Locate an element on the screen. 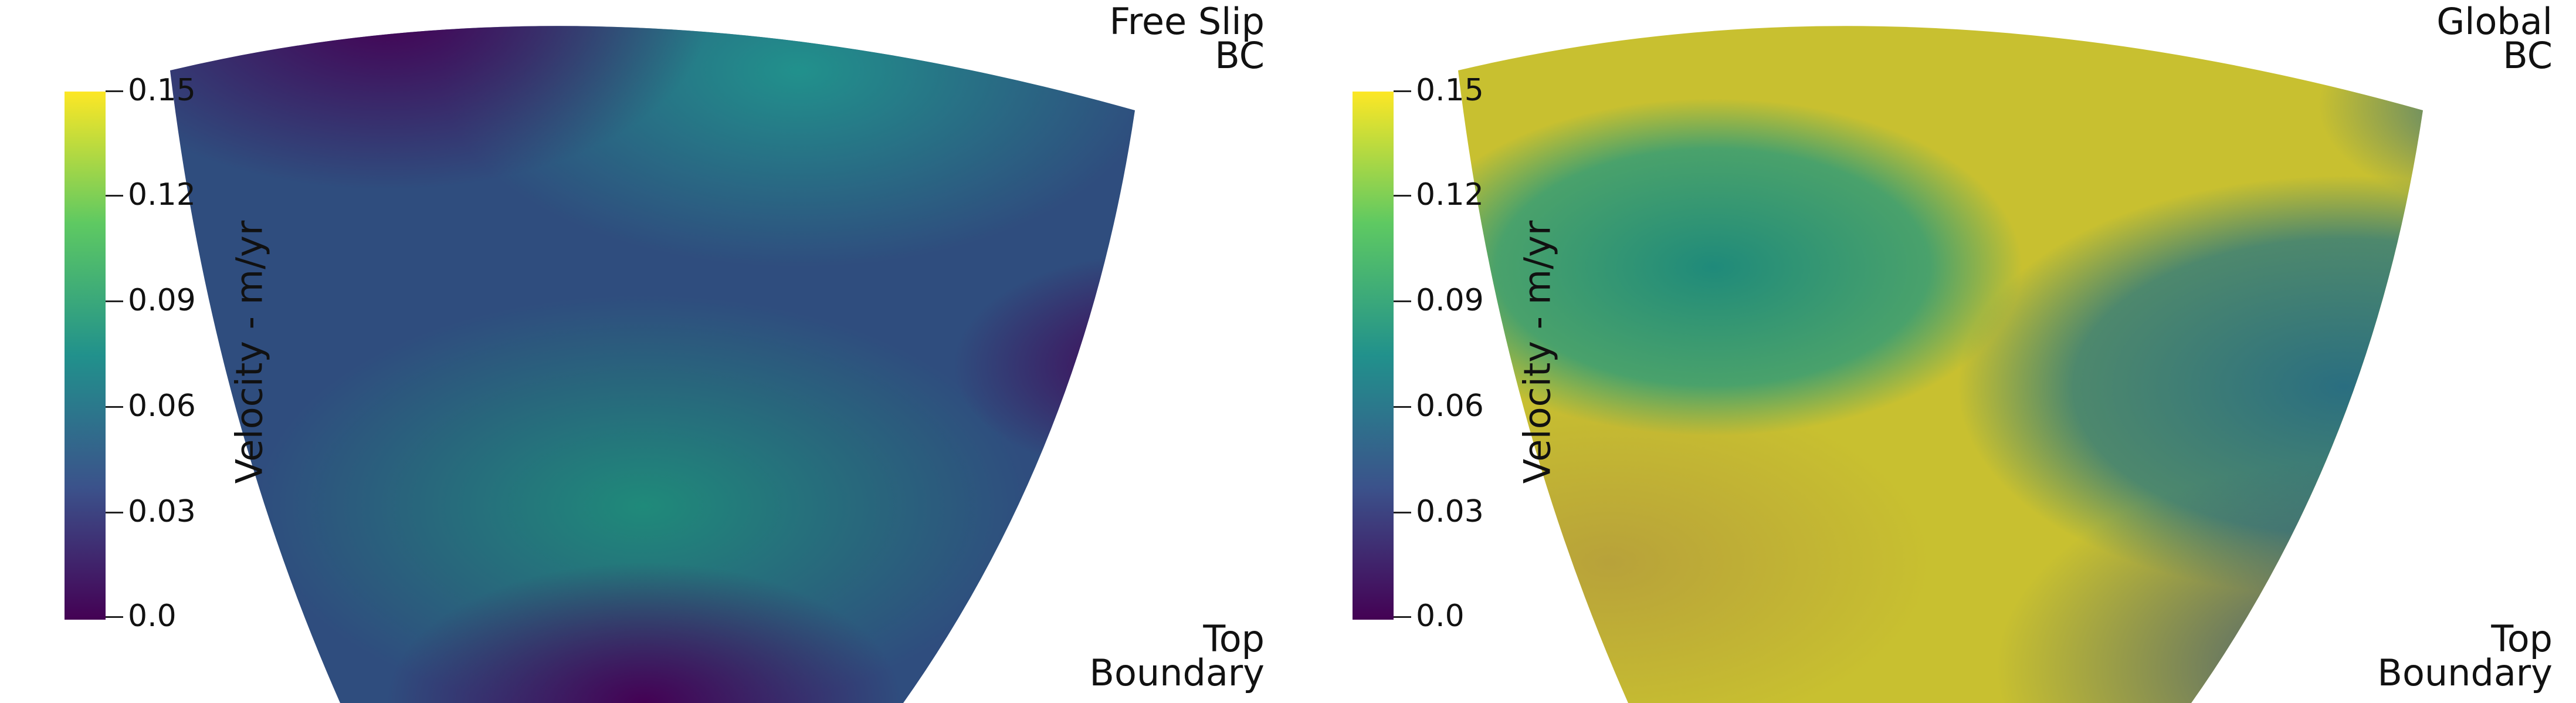 The height and width of the screenshot is (703, 2576). bc-label-line: Free Slip is located at coordinates (1187, 21).